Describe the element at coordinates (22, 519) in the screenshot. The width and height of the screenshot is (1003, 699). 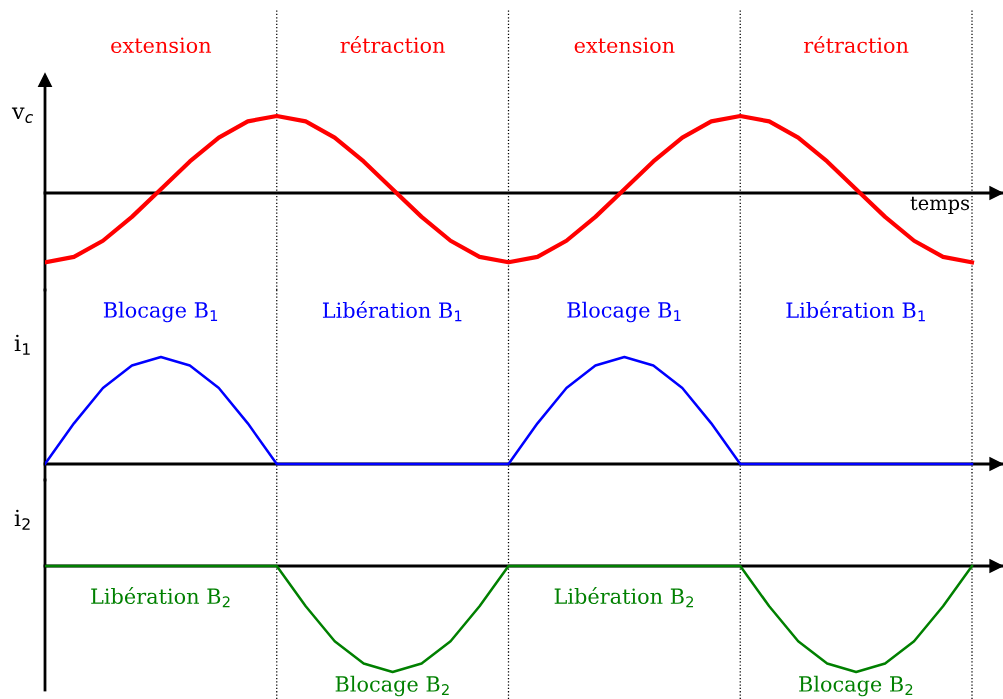
I see `y-axis-title: i$_{2}$` at that location.